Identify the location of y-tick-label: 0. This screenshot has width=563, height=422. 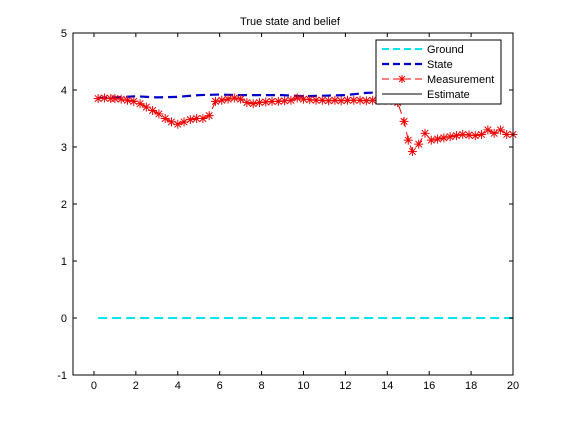
(64, 319).